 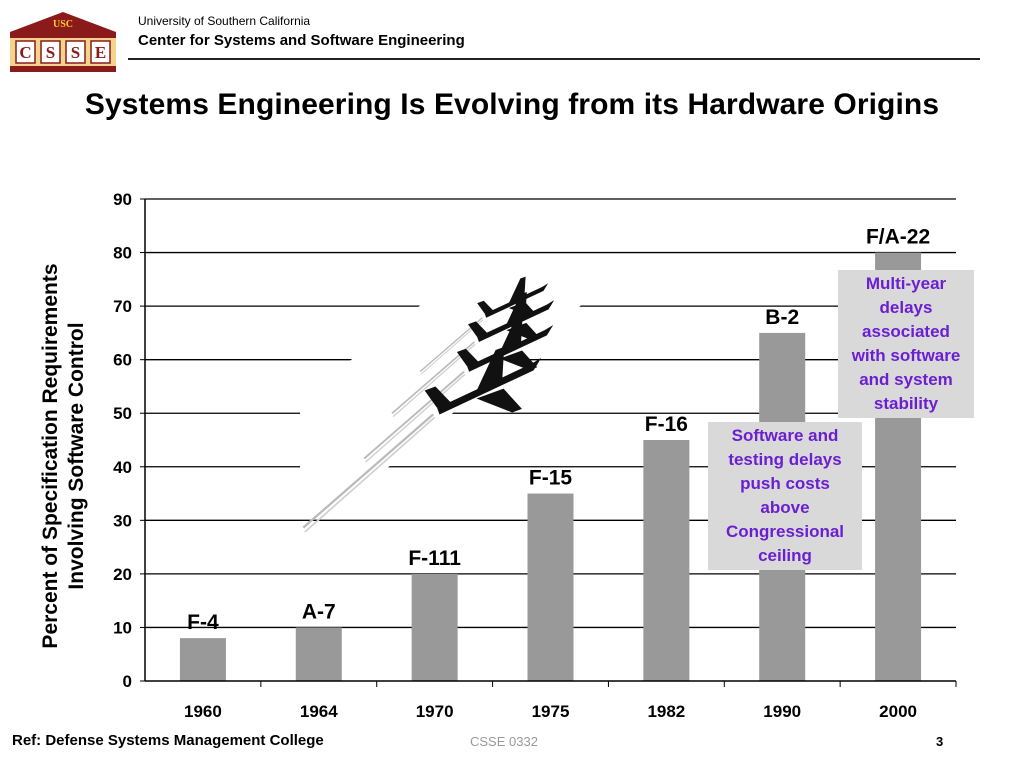 What do you see at coordinates (906, 403) in the screenshot?
I see `annotation-line: stability` at bounding box center [906, 403].